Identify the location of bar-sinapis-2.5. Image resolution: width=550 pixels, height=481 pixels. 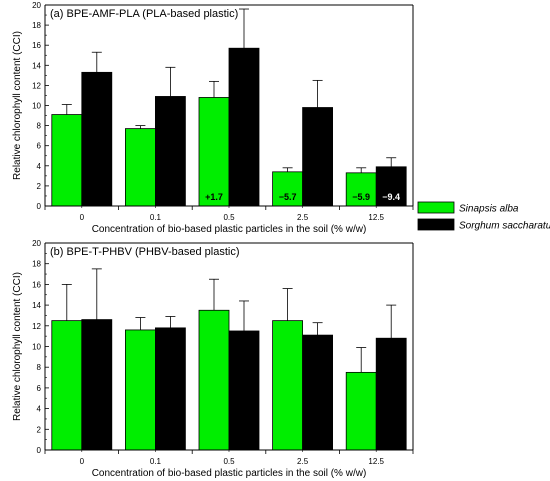
(288, 385).